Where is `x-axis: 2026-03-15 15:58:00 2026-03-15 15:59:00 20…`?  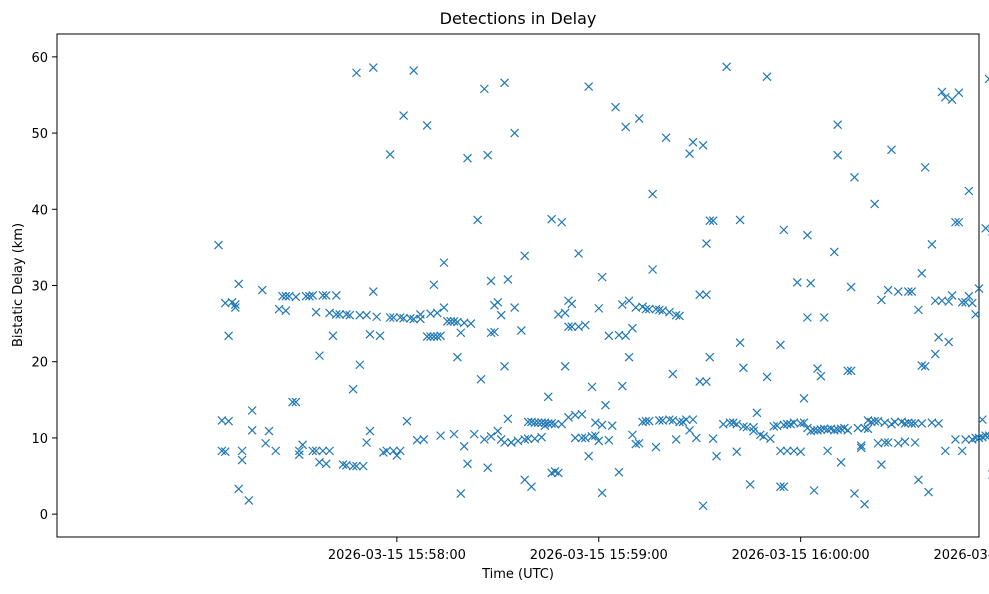 x-axis: 2026-03-15 15:58:00 2026-03-15 15:59:00 20… is located at coordinates (658, 550).